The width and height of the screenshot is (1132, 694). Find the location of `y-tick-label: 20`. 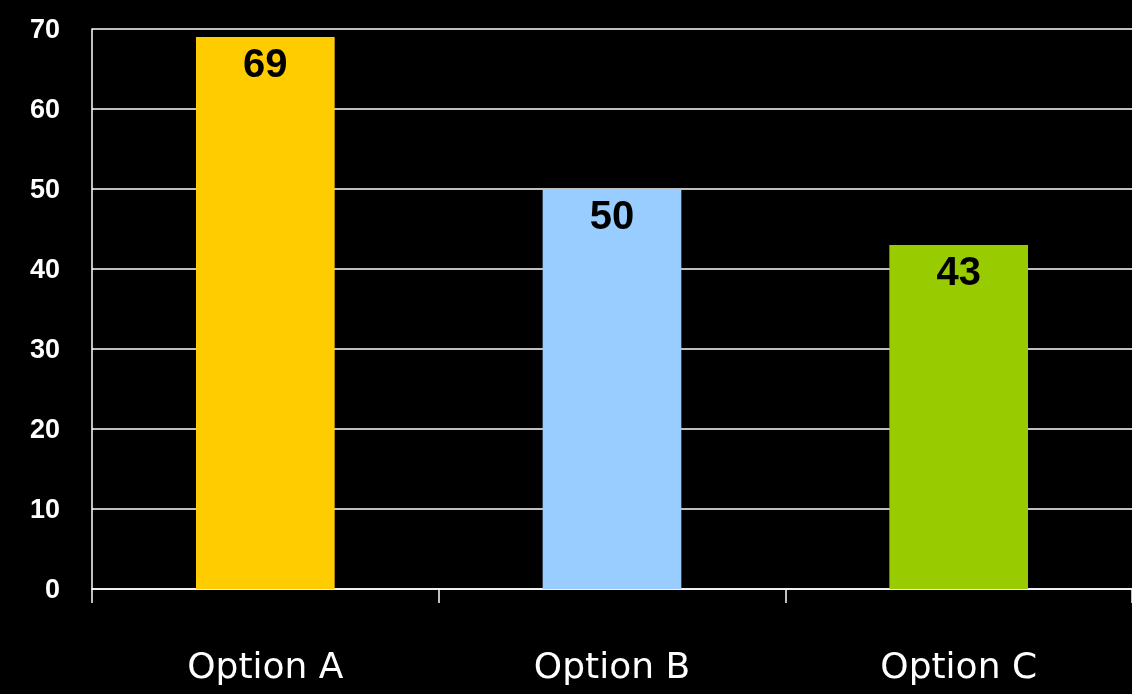

y-tick-label: 20 is located at coordinates (44, 429).